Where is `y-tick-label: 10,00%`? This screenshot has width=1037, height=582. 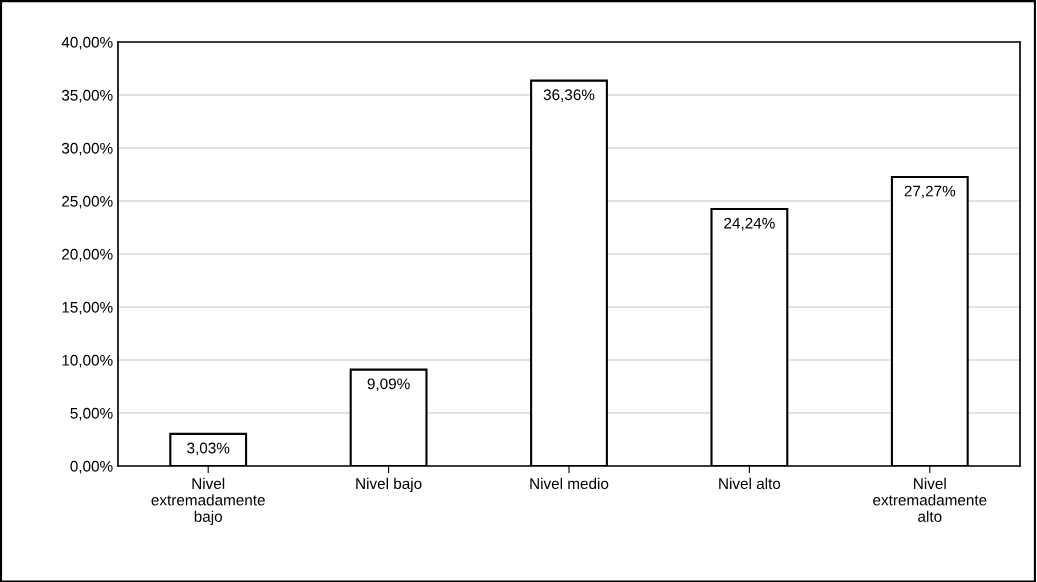 y-tick-label: 10,00% is located at coordinates (87, 361).